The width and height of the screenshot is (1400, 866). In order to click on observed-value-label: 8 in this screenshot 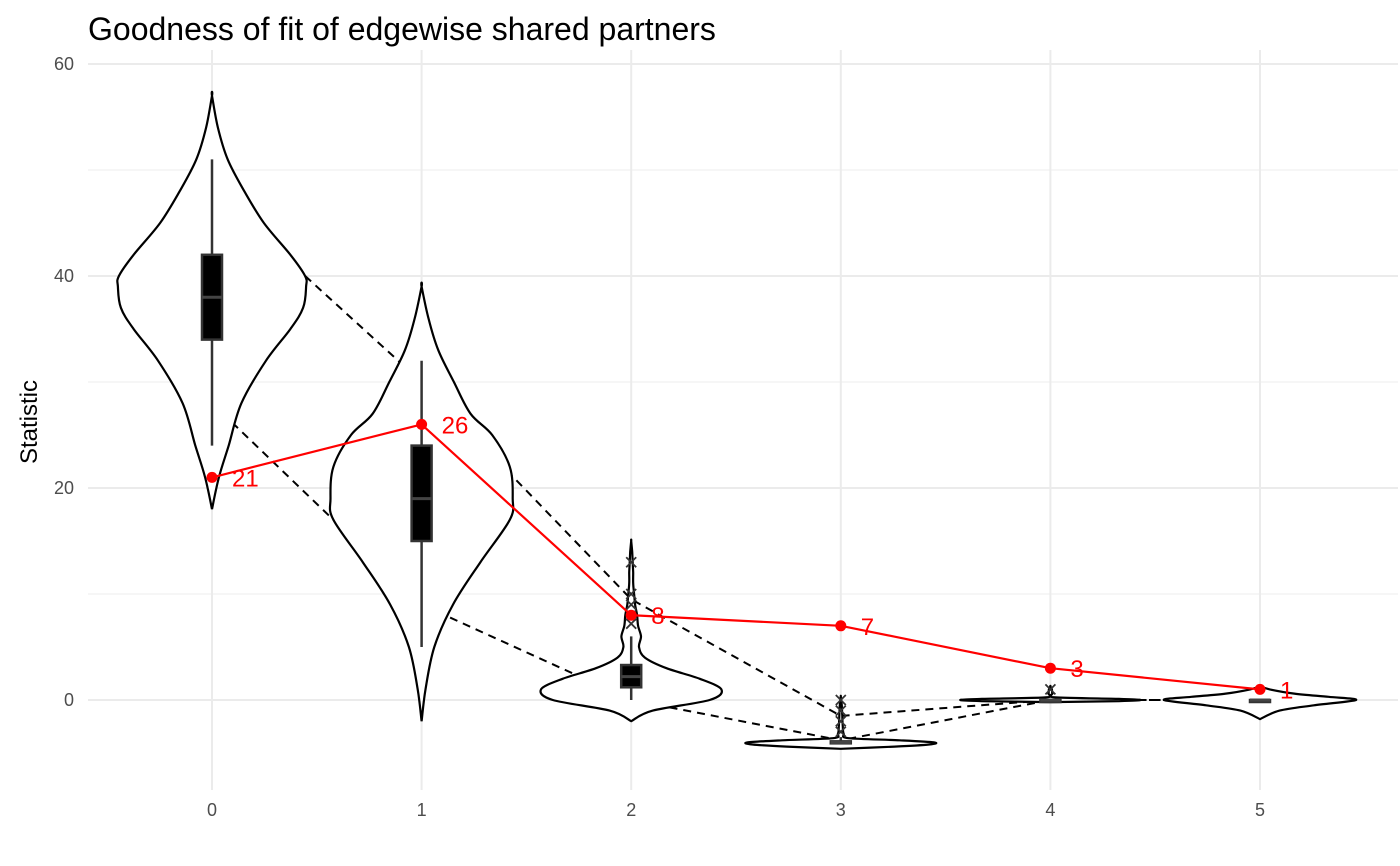, I will do `click(657, 616)`.